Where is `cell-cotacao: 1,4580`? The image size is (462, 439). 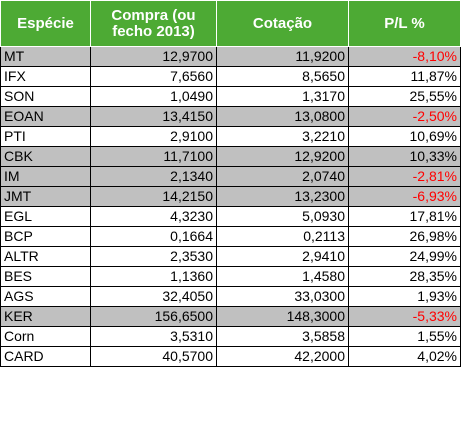
cell-cotacao: 1,4580 is located at coordinates (282, 276).